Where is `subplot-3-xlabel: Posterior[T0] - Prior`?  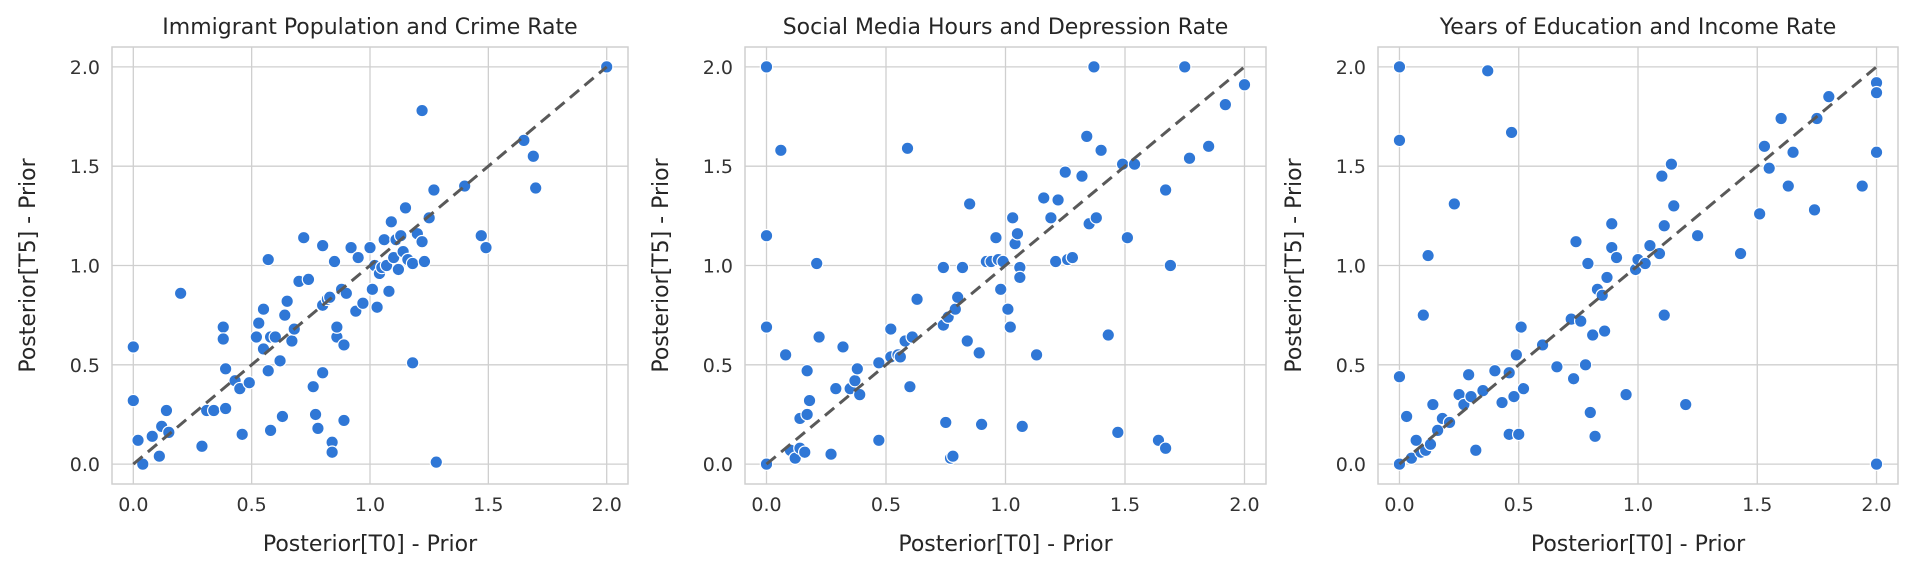
subplot-3-xlabel: Posterior[T0] - Prior is located at coordinates (1638, 544).